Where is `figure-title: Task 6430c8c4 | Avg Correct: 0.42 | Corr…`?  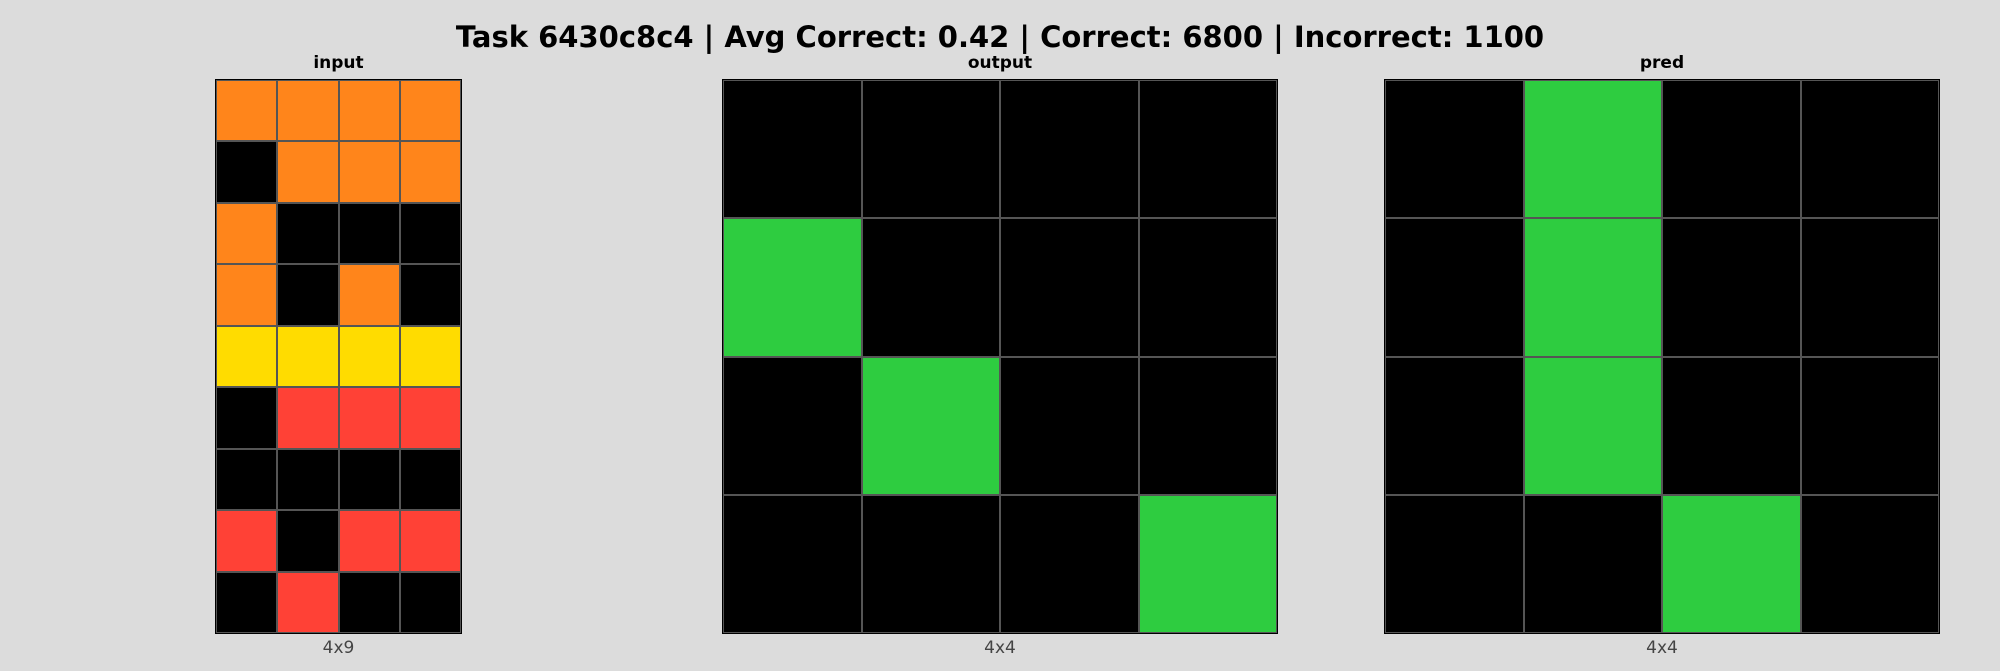 figure-title: Task 6430c8c4 | Avg Correct: 0.42 | Corr… is located at coordinates (1000, 37).